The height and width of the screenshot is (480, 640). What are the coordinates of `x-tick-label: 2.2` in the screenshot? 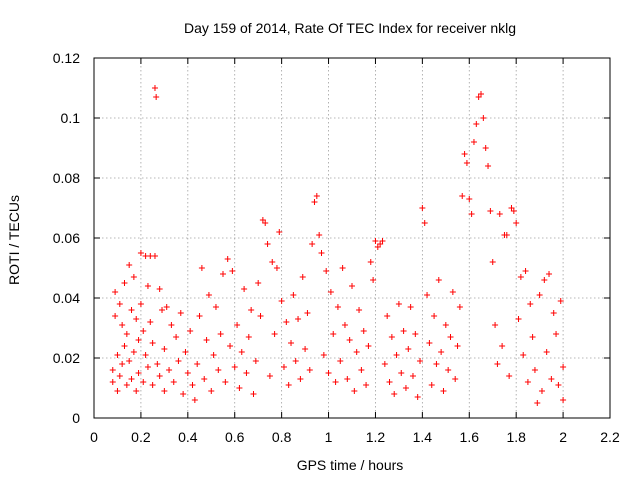 It's located at (610, 437).